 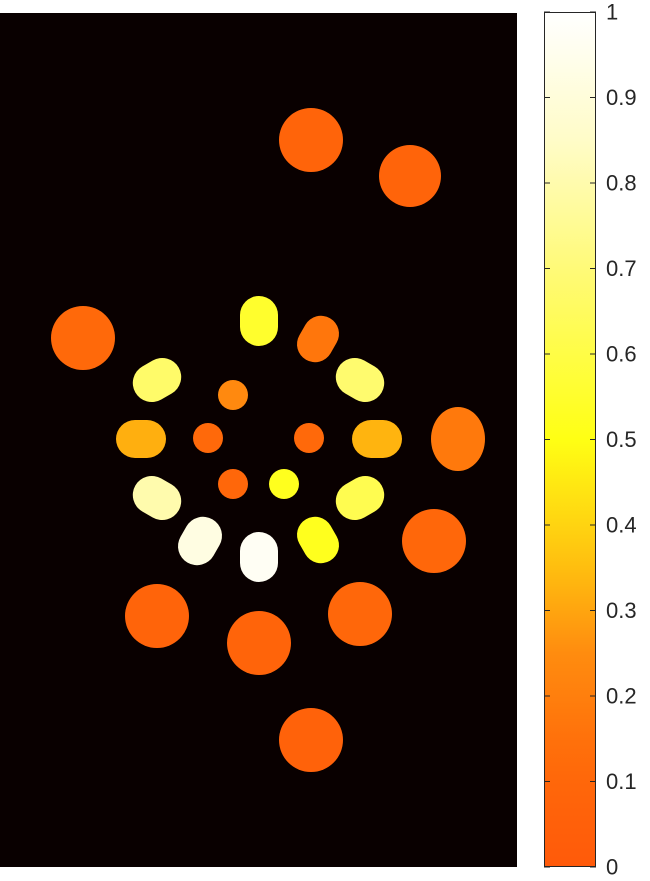 I want to click on colorbar-tick-label: 0.5, so click(x=621, y=439).